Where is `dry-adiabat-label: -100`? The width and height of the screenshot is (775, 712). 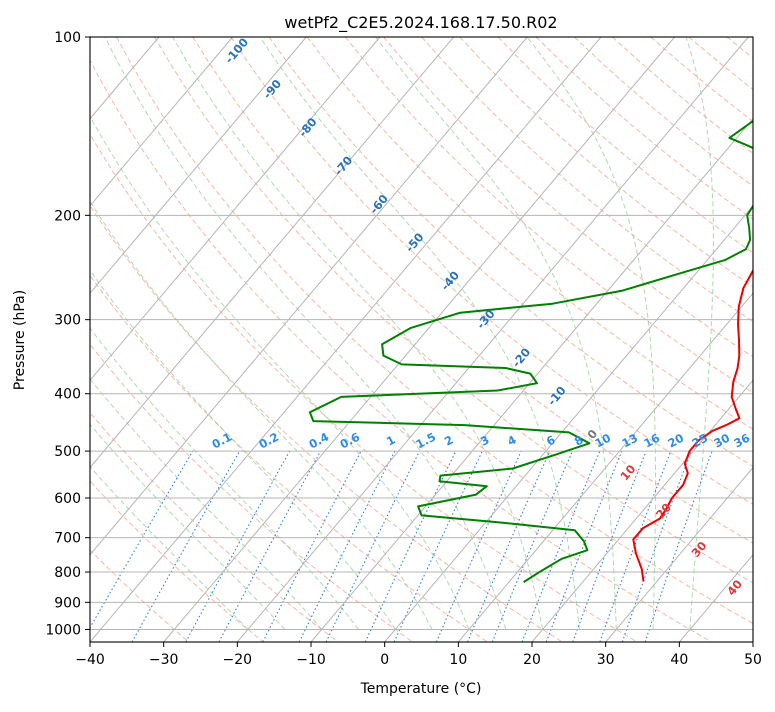 dry-adiabat-label: -100 is located at coordinates (236, 50).